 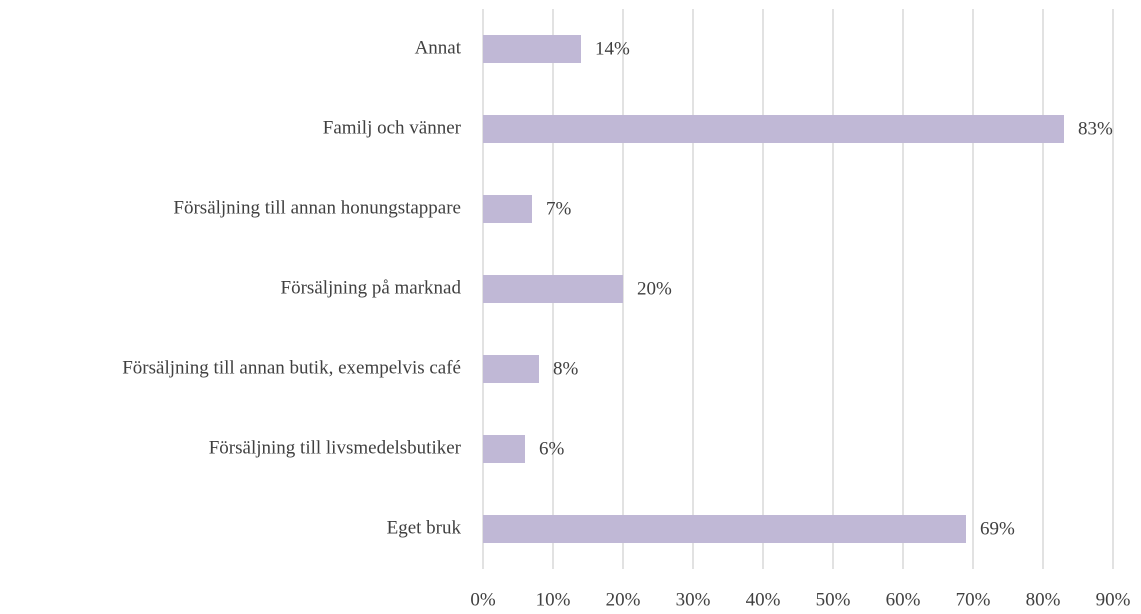 What do you see at coordinates (654, 288) in the screenshot?
I see `data-label: 20%` at bounding box center [654, 288].